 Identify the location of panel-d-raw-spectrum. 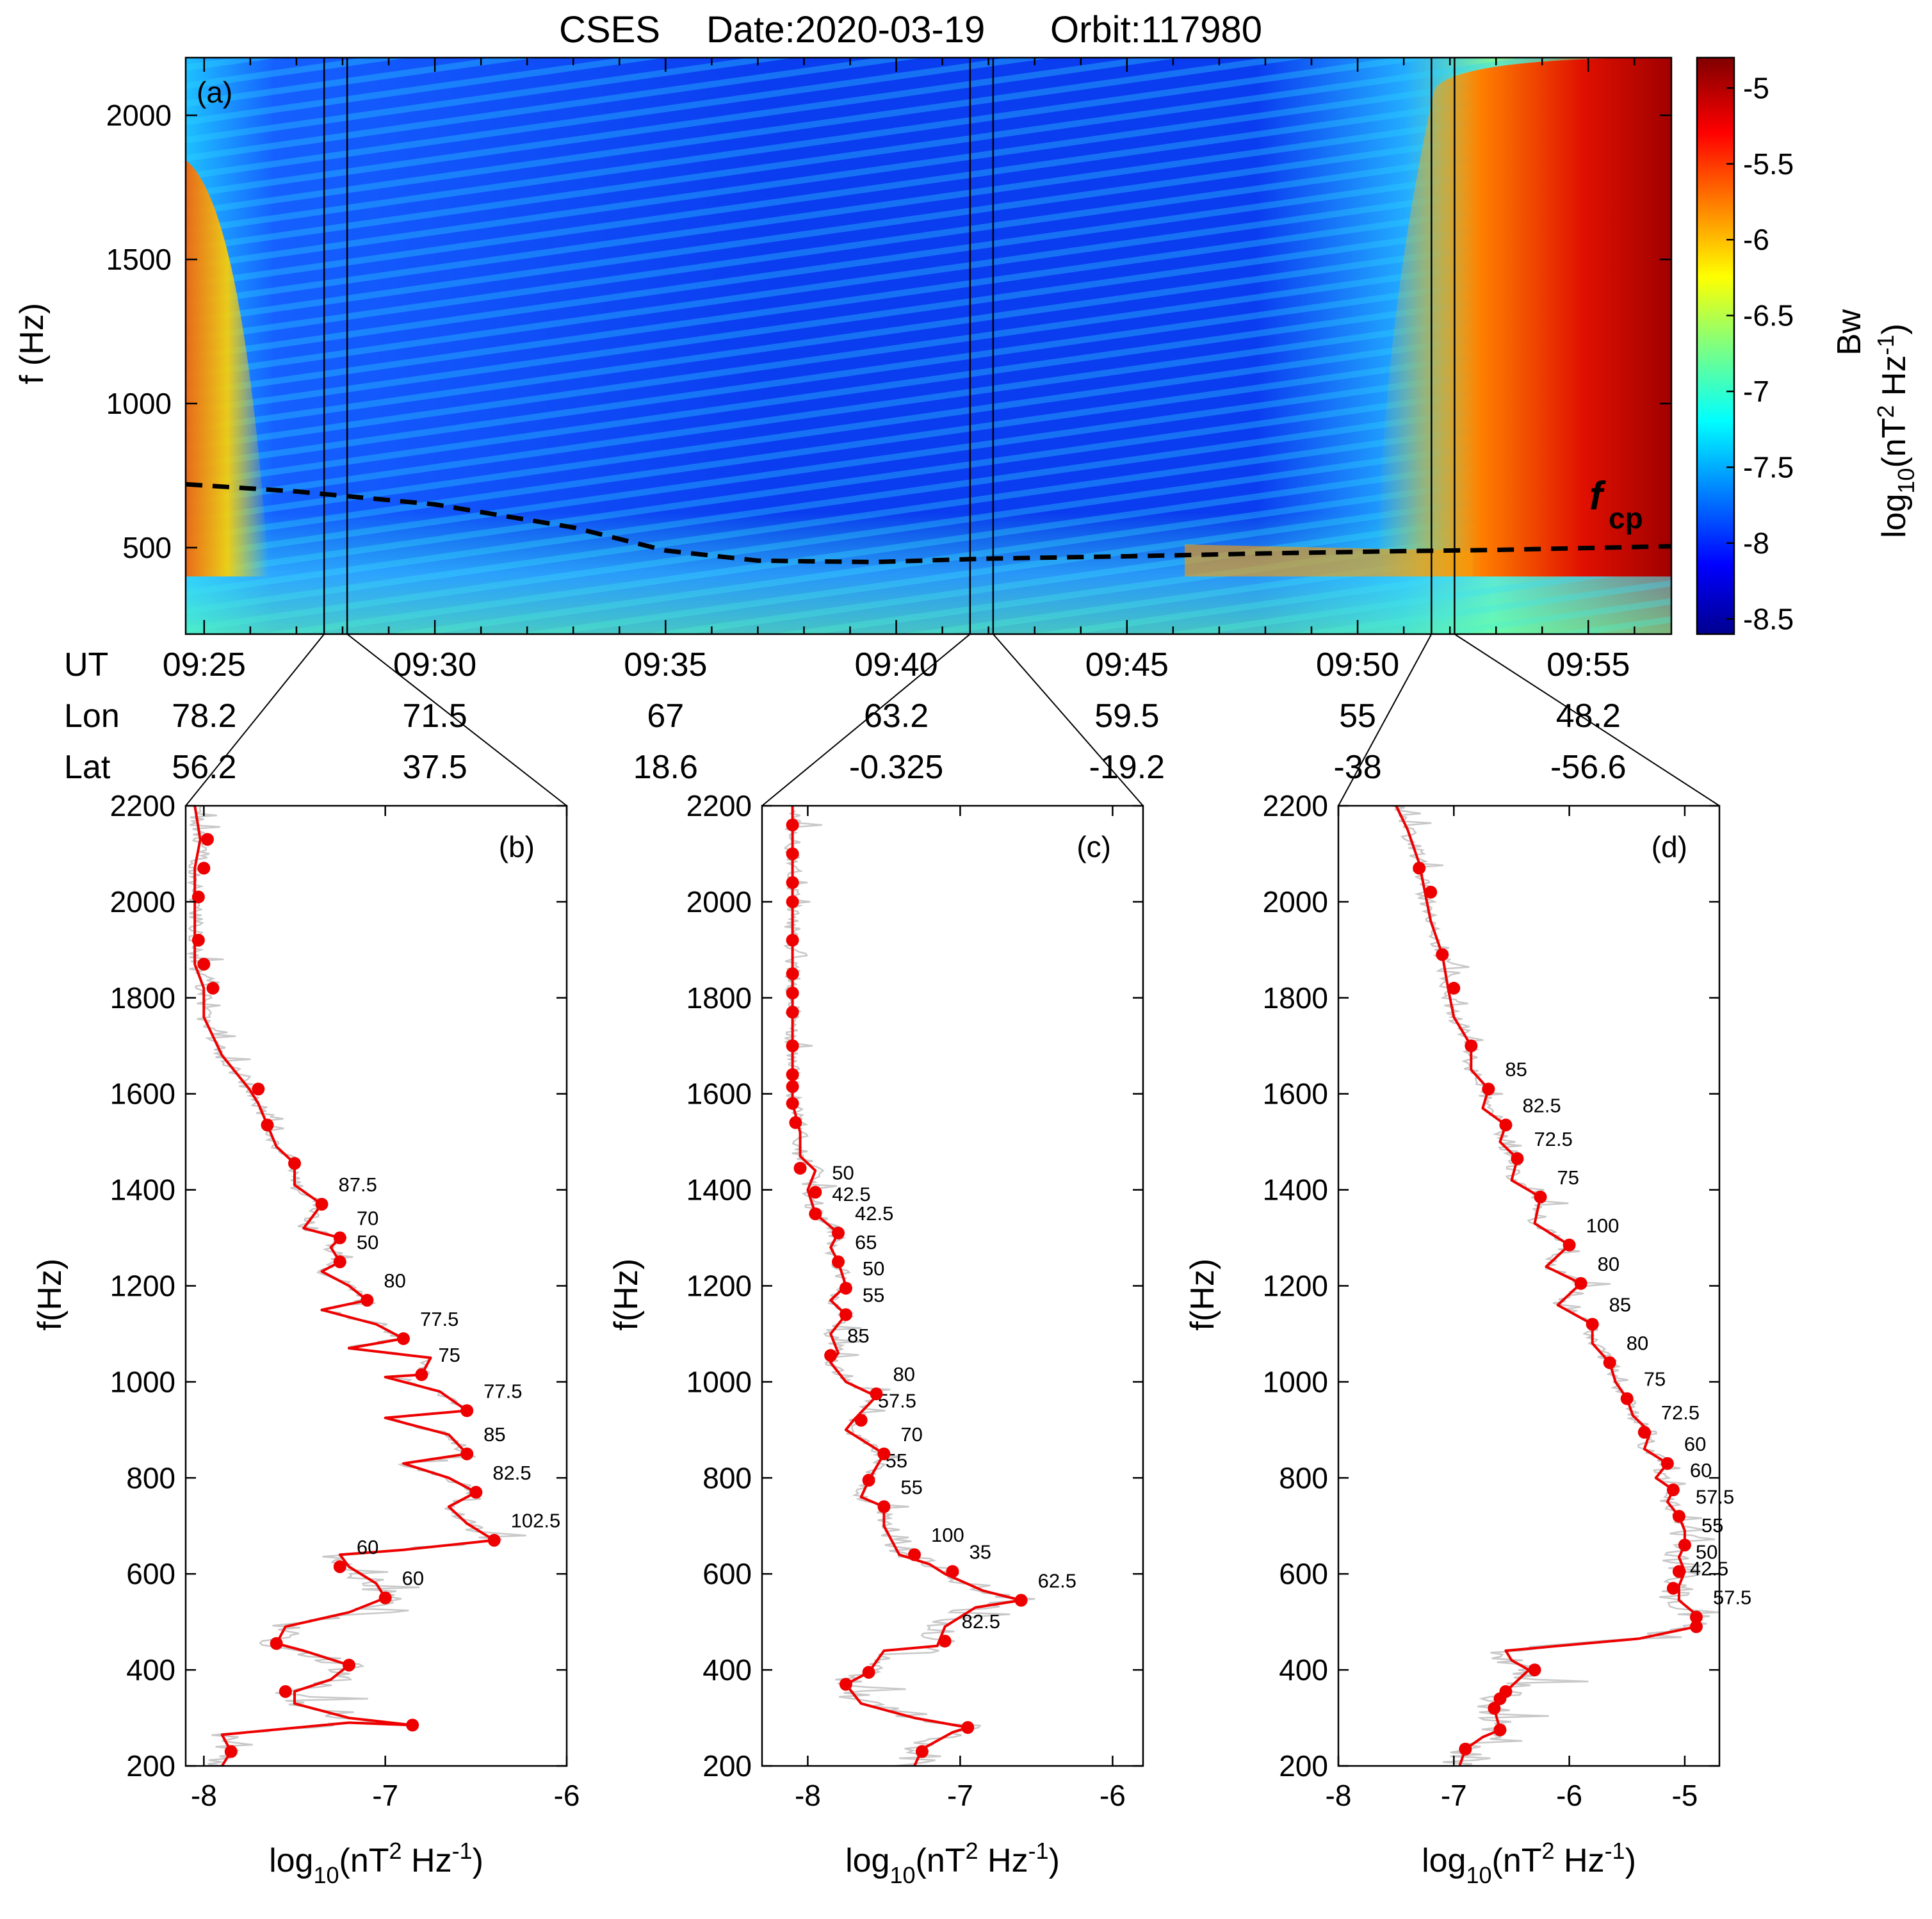
(1555, 1285).